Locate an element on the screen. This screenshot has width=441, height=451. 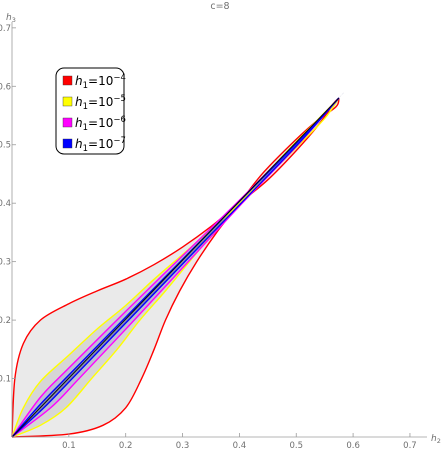
legend-box is located at coordinates (90, 111).